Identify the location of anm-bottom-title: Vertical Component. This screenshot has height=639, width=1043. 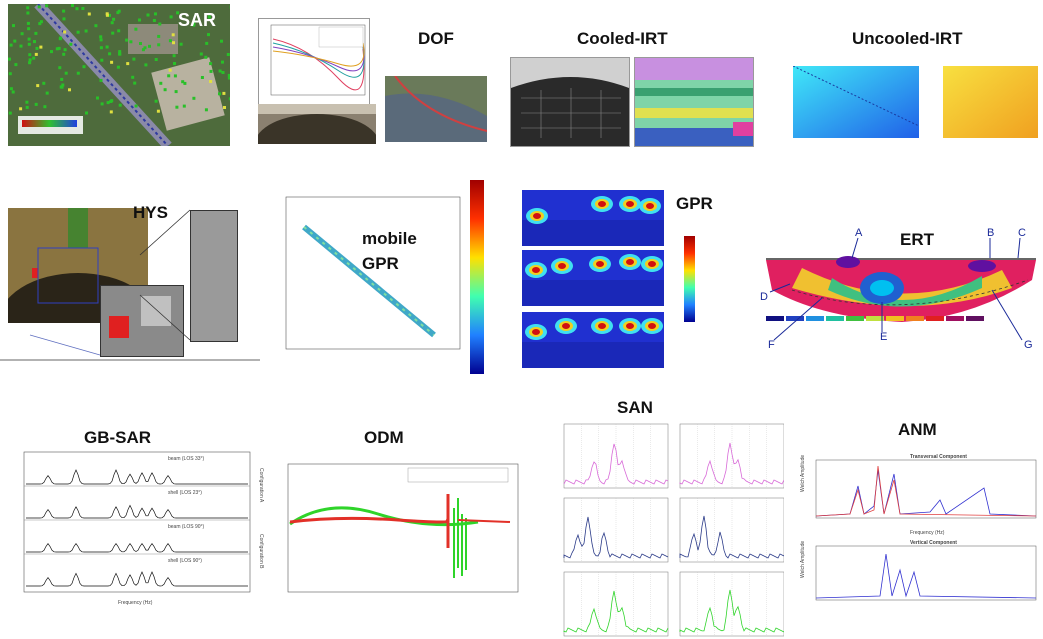
(933, 543).